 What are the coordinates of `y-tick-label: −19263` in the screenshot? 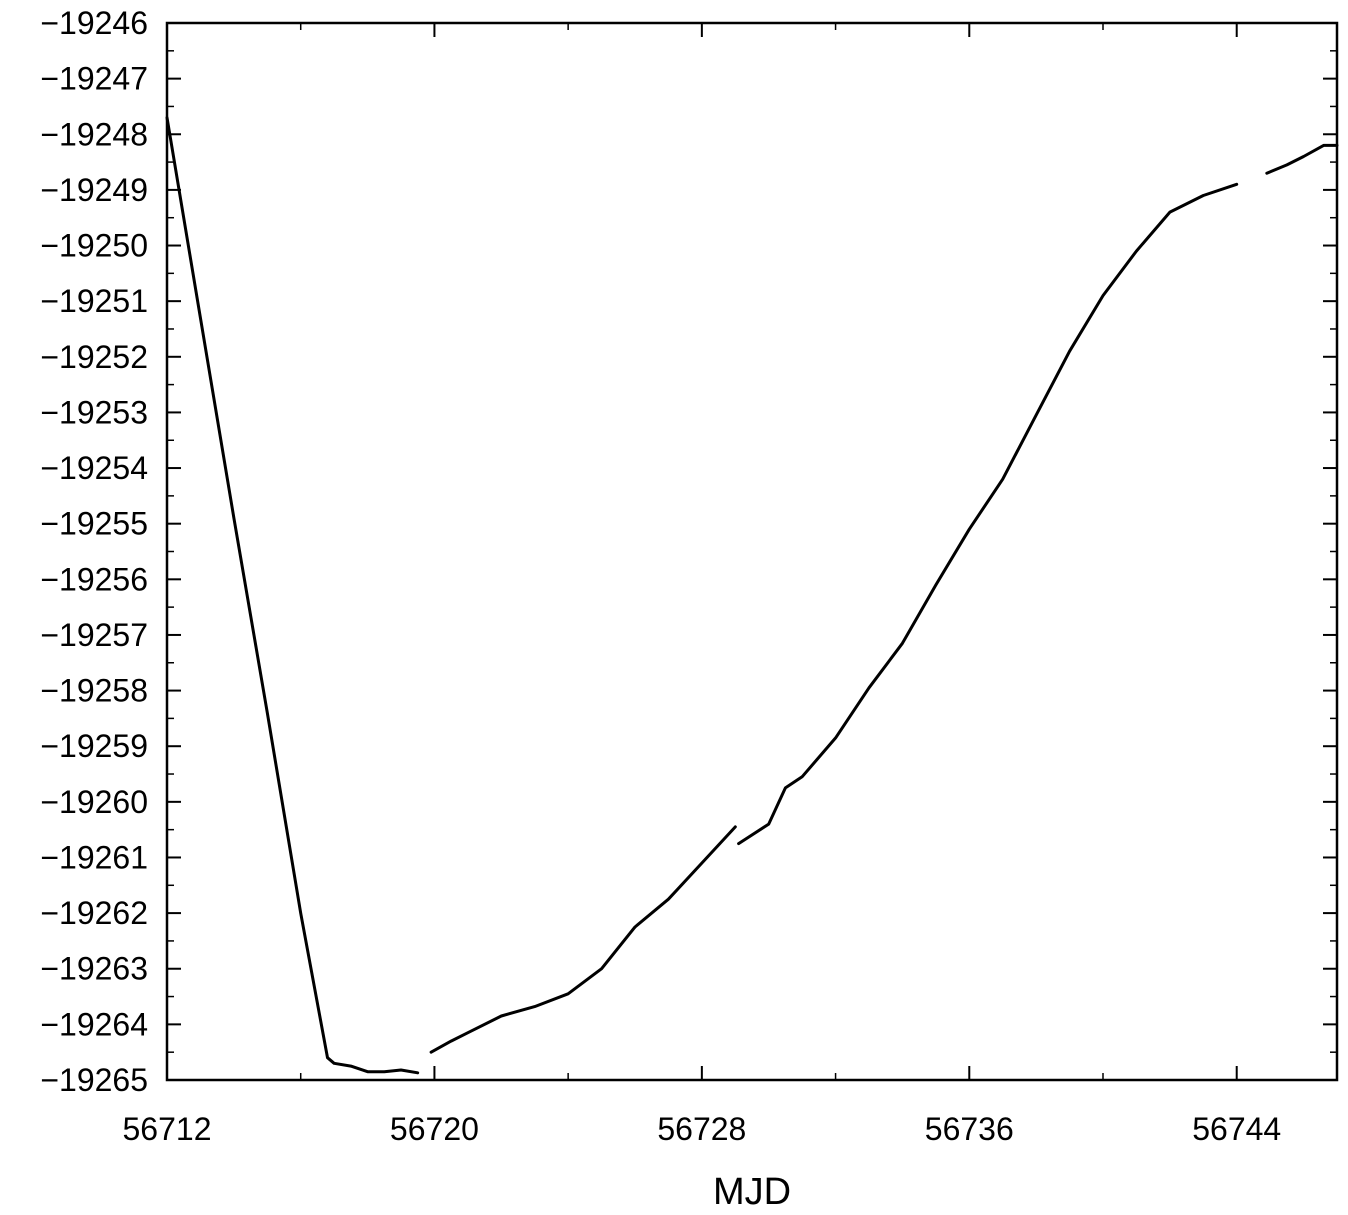 It's located at (94, 969).